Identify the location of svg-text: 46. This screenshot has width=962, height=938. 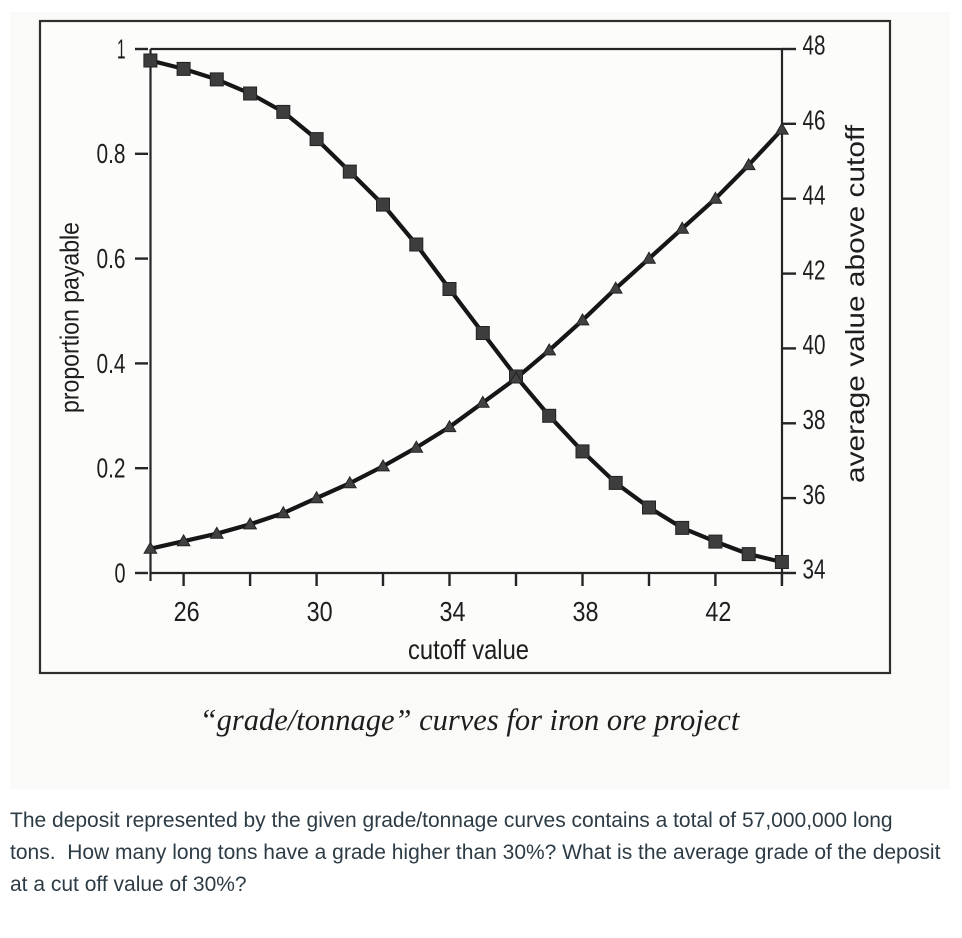
(814, 120).